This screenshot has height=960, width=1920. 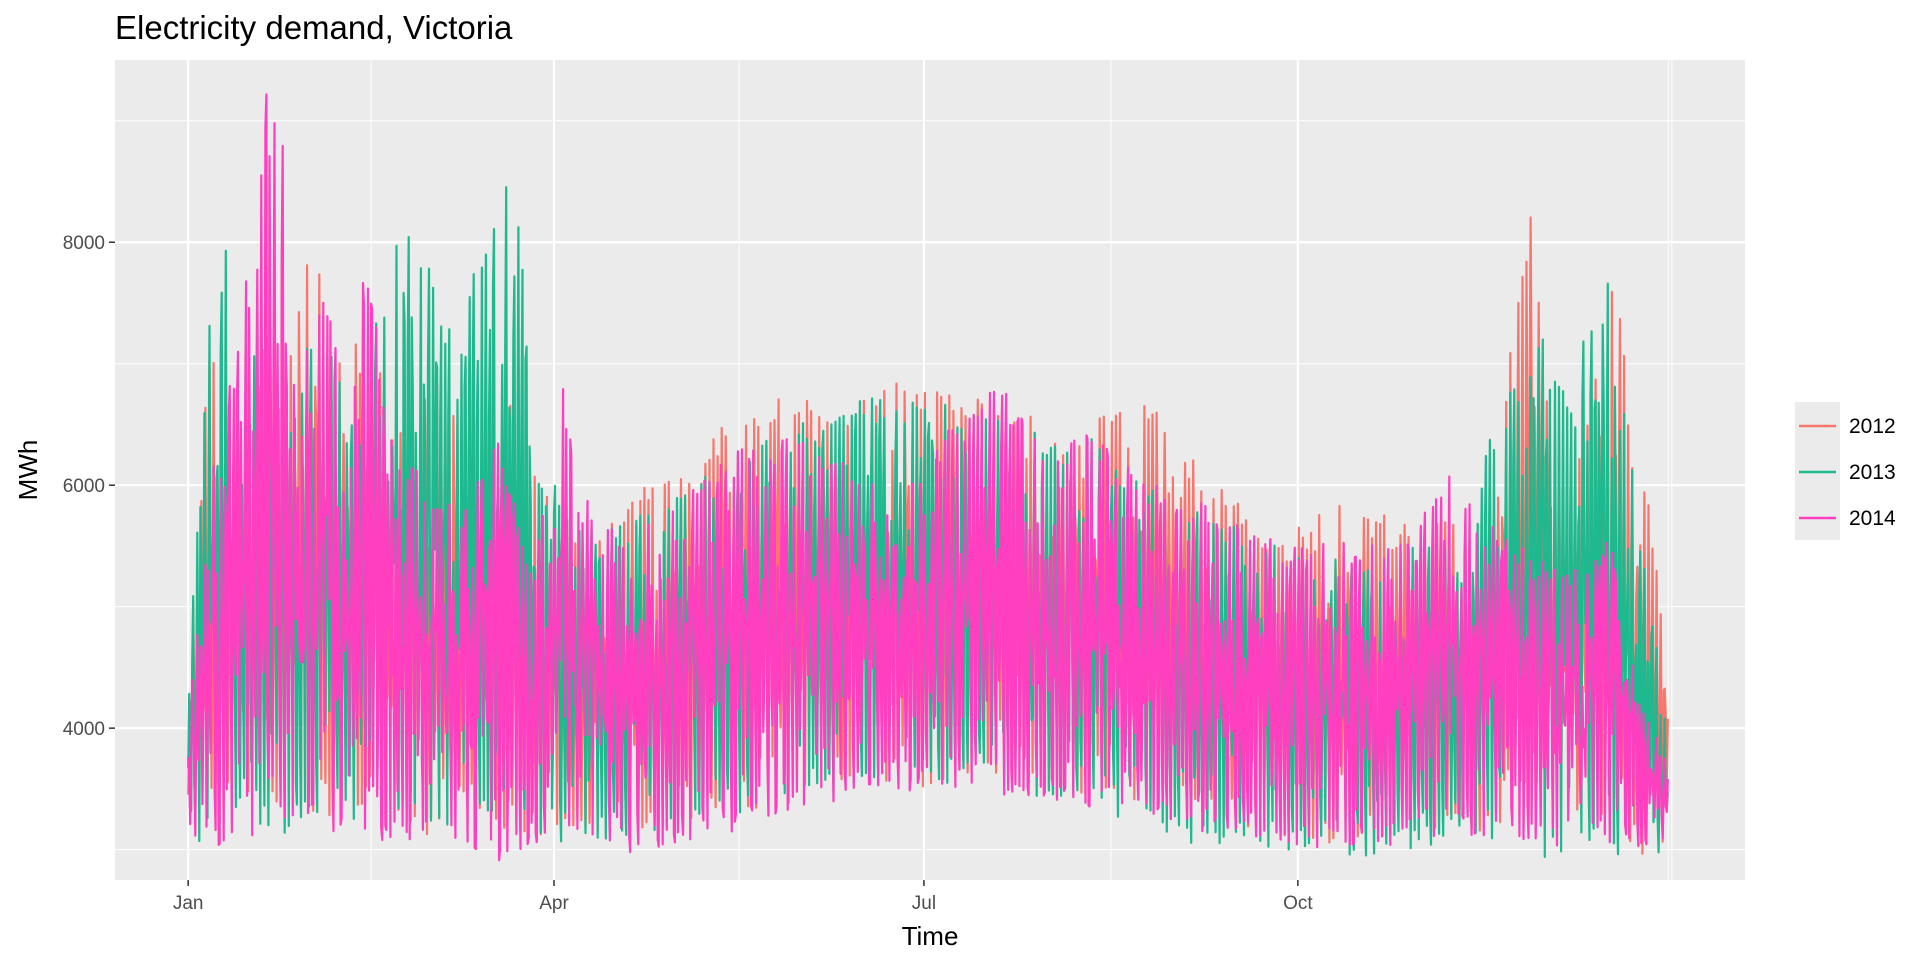 What do you see at coordinates (930, 936) in the screenshot?
I see `x-axis-title: Time` at bounding box center [930, 936].